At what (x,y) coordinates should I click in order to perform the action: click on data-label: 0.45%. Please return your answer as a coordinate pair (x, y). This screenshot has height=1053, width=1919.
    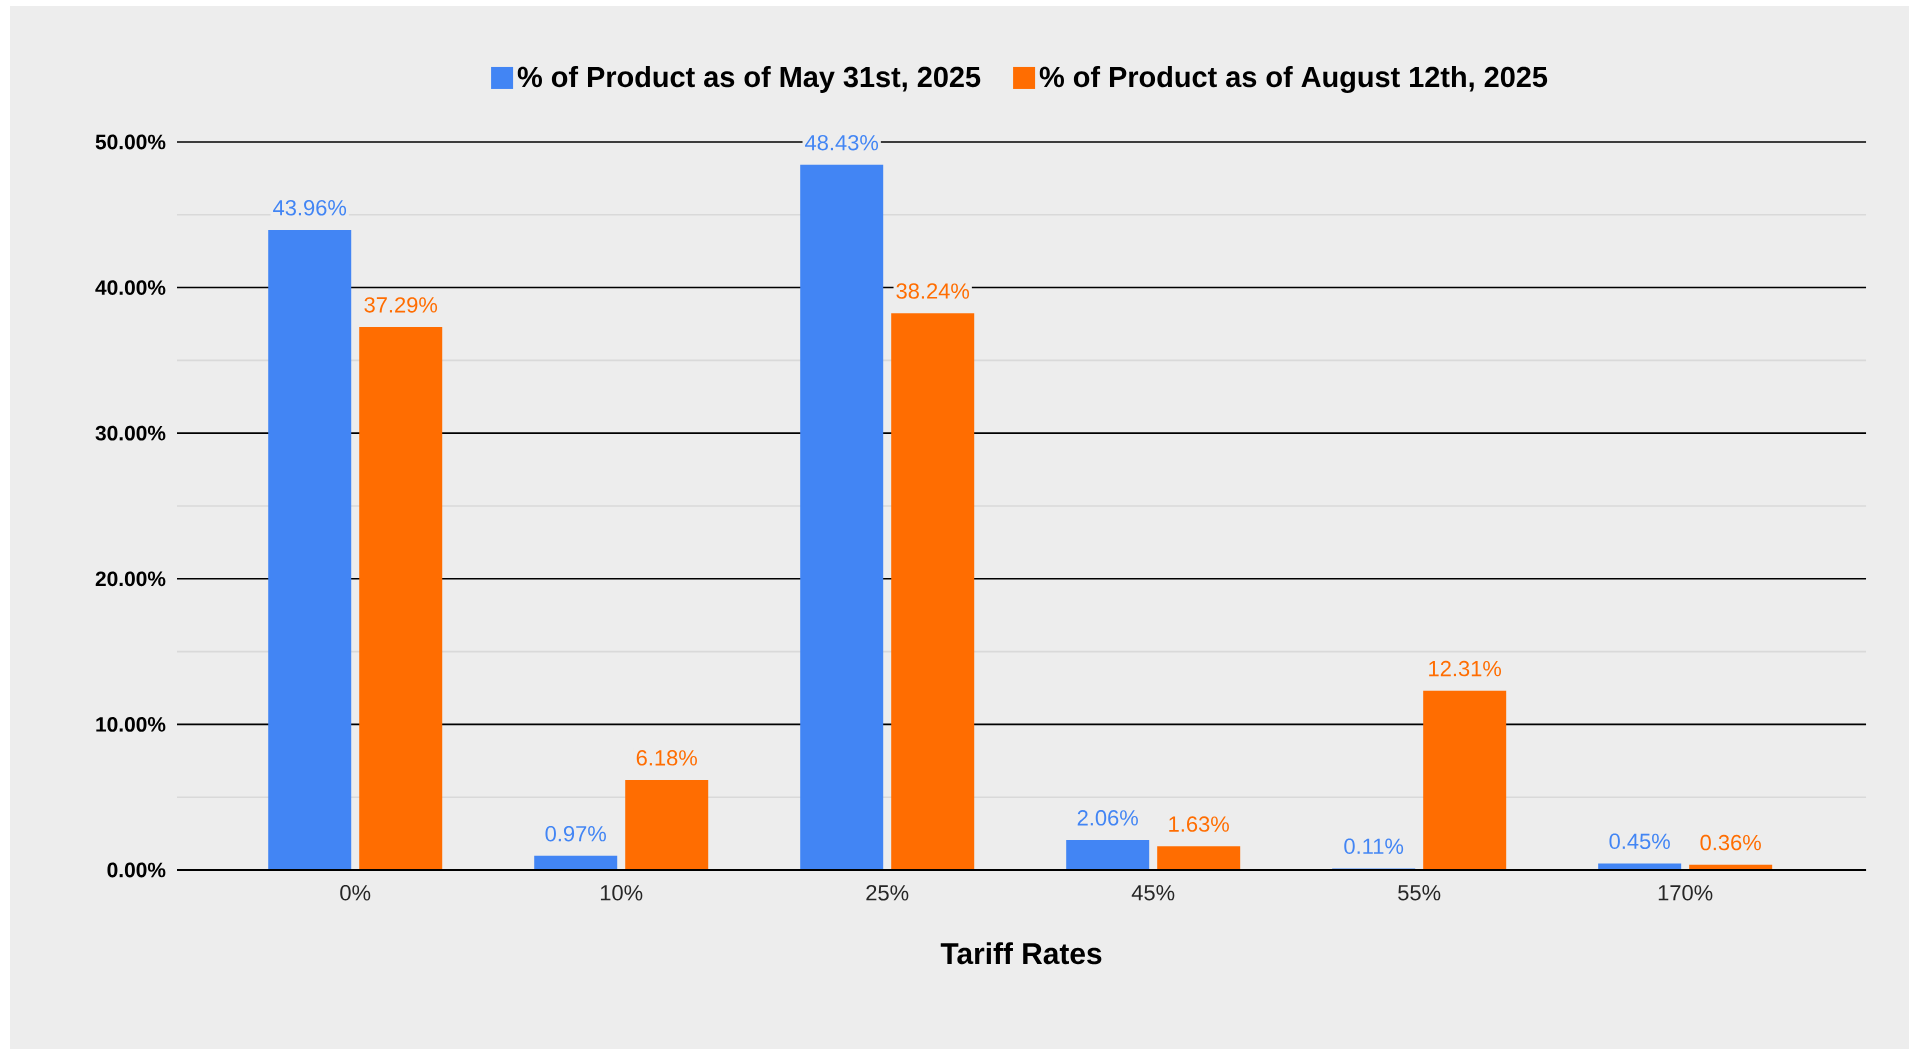
    Looking at the image, I should click on (1639, 841).